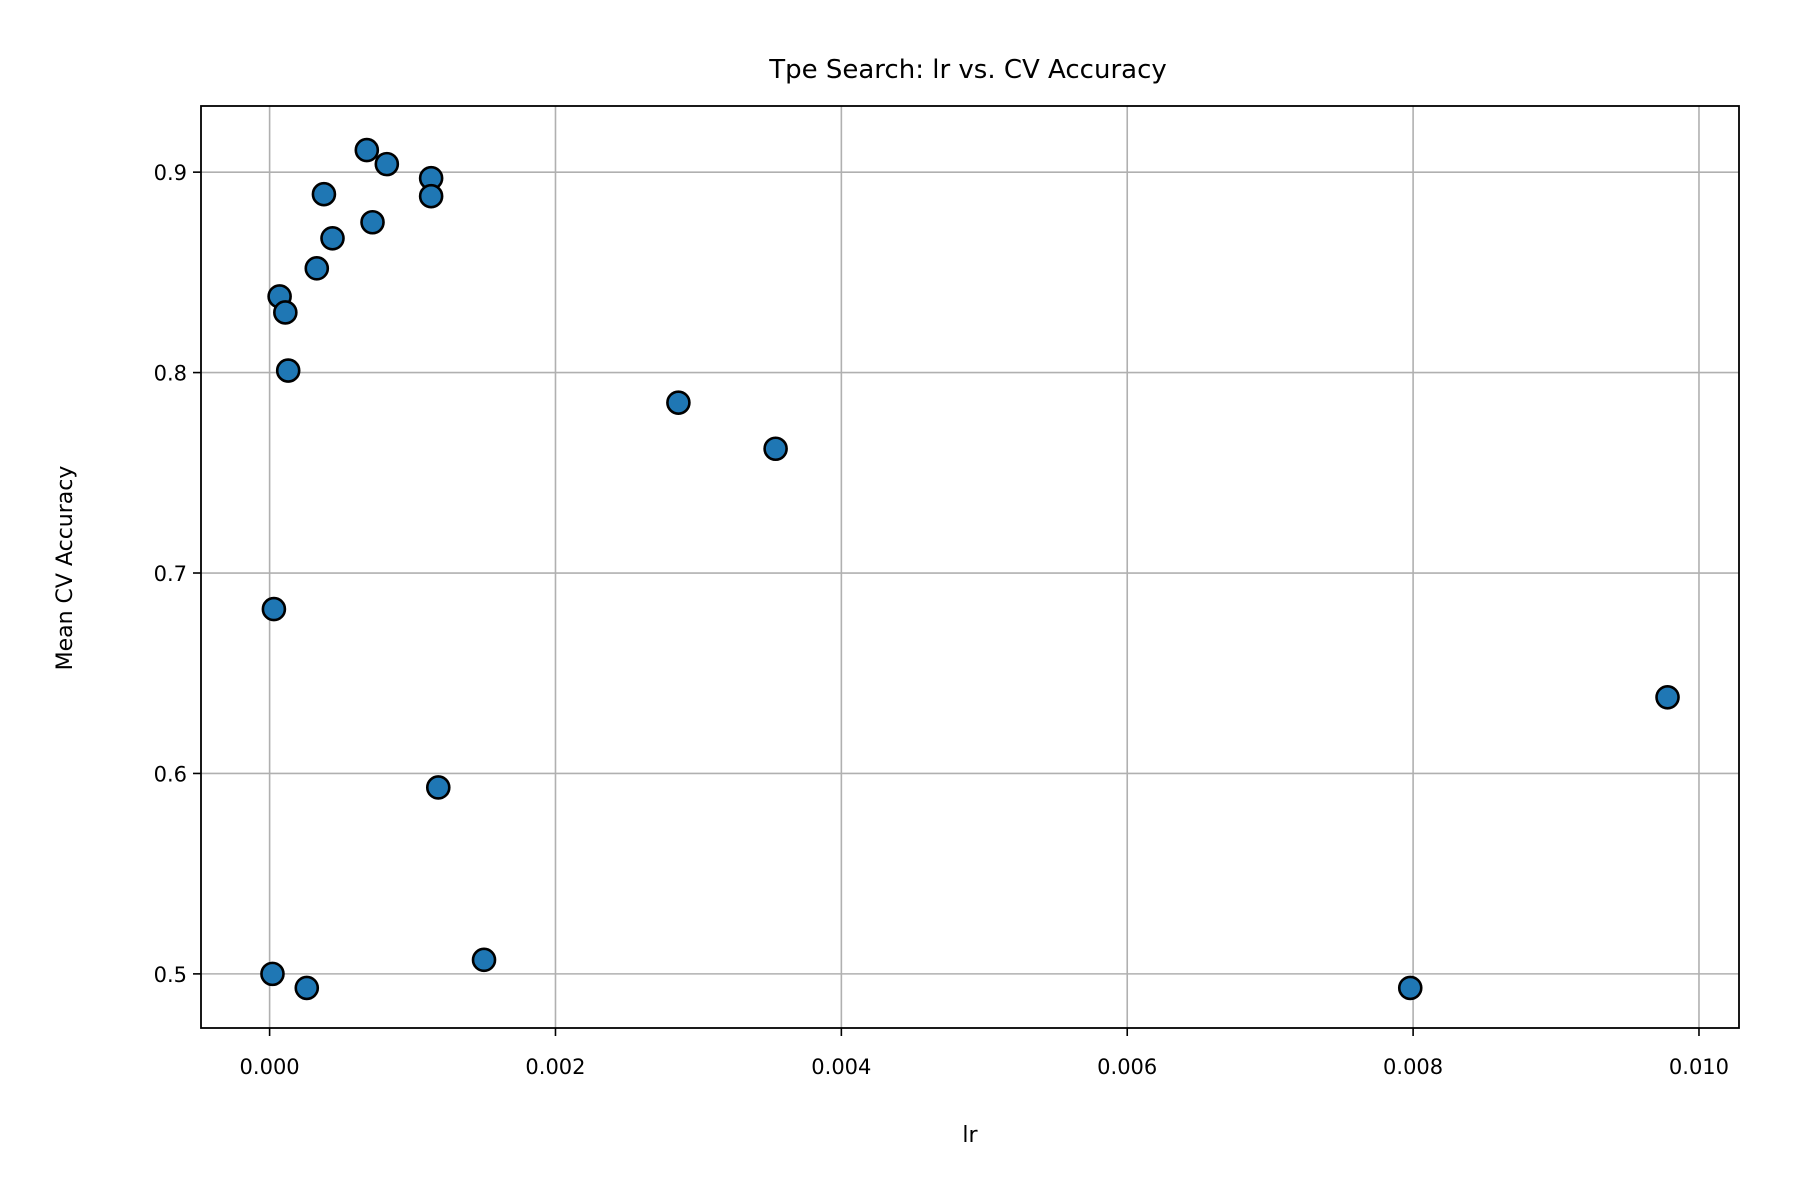 The height and width of the screenshot is (1200, 1800). Describe the element at coordinates (555, 1067) in the screenshot. I see `x-tick-label: 0.002` at that location.